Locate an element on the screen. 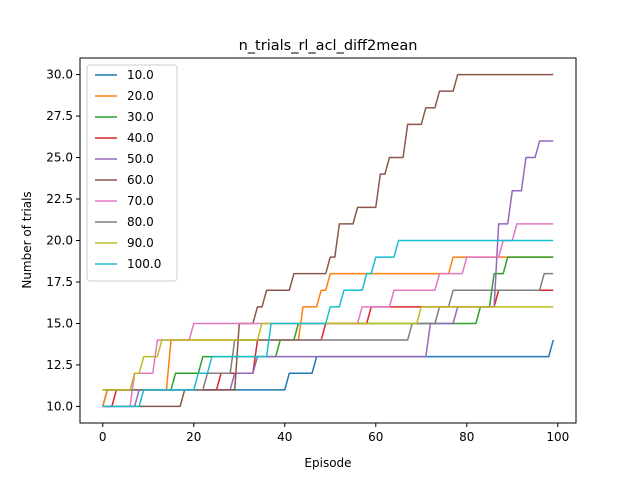 The height and width of the screenshot is (480, 640). y-tick-label-7: 27.5 is located at coordinates (59, 116).